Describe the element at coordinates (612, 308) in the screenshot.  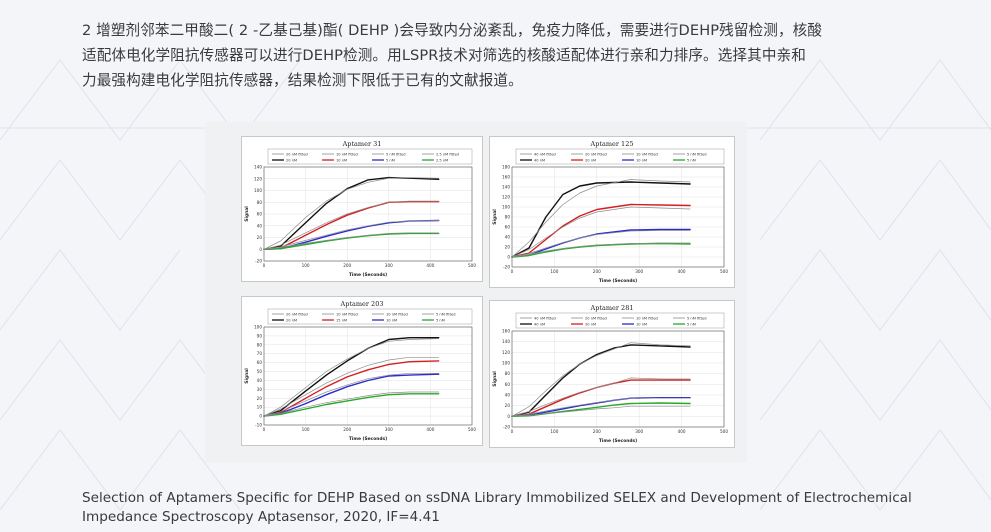
I see `chart-title: Aptamer 281` at that location.